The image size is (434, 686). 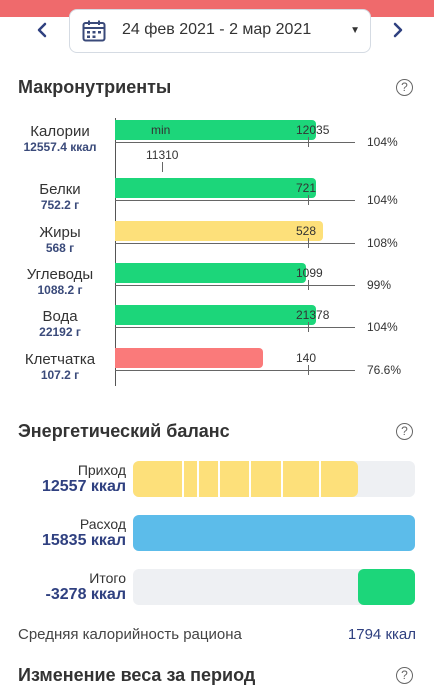 I want to click on macro-name: Углеводы, so click(x=60, y=274).